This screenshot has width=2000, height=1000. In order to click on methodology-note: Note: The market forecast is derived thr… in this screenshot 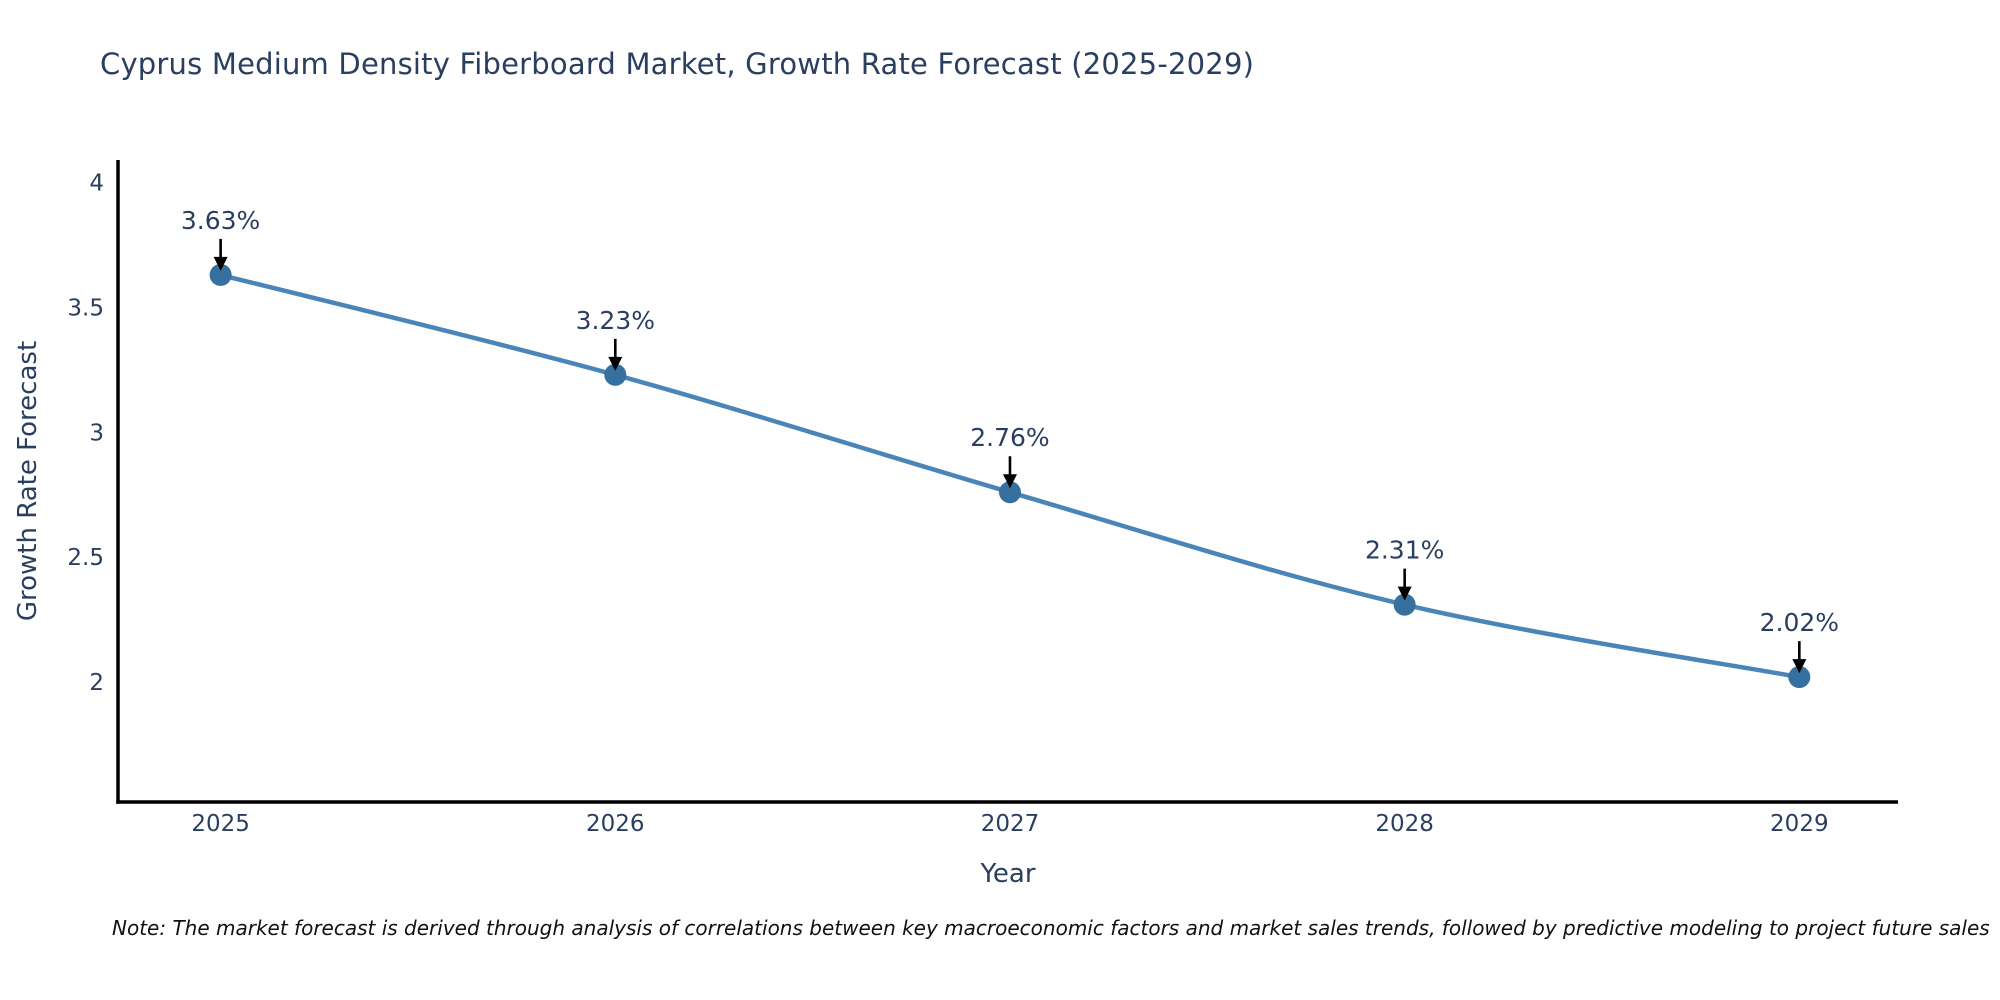, I will do `click(1051, 928)`.